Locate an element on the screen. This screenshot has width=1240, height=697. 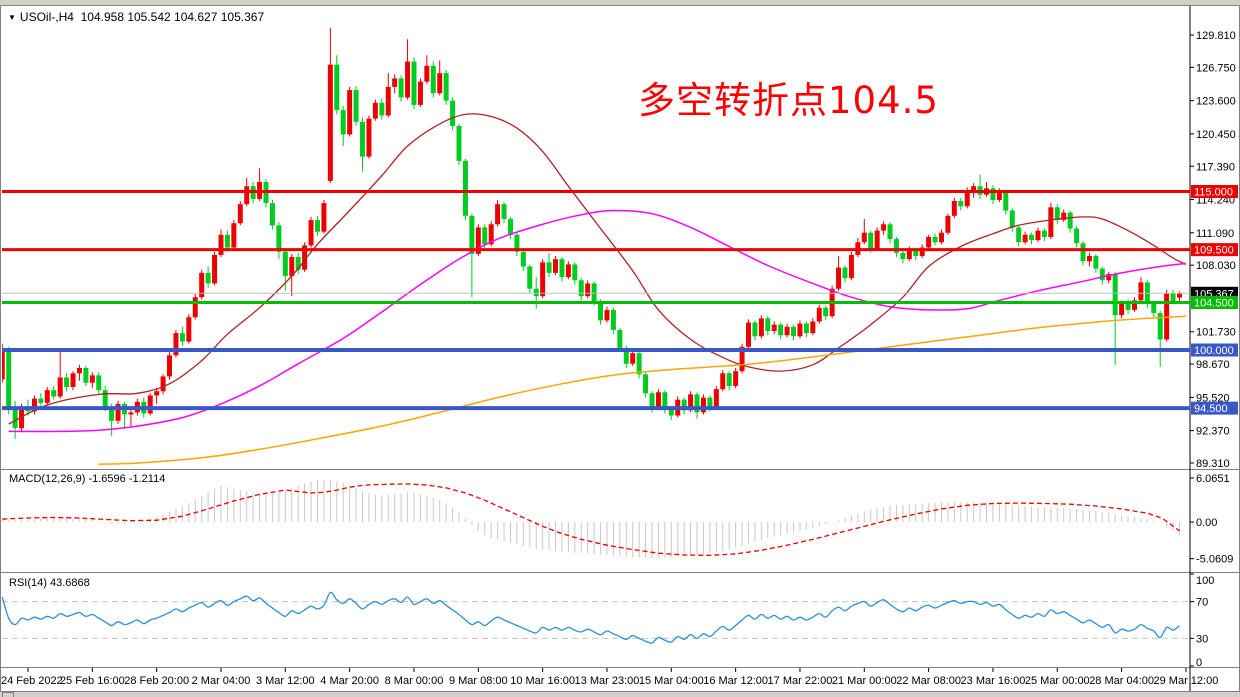
price-axis-label: 111.090 is located at coordinates (1215, 234).